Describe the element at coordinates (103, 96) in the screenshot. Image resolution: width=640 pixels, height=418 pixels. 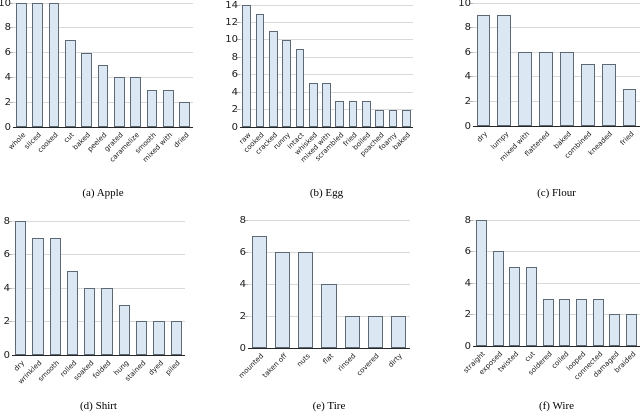
I see `bar-peeled` at that location.